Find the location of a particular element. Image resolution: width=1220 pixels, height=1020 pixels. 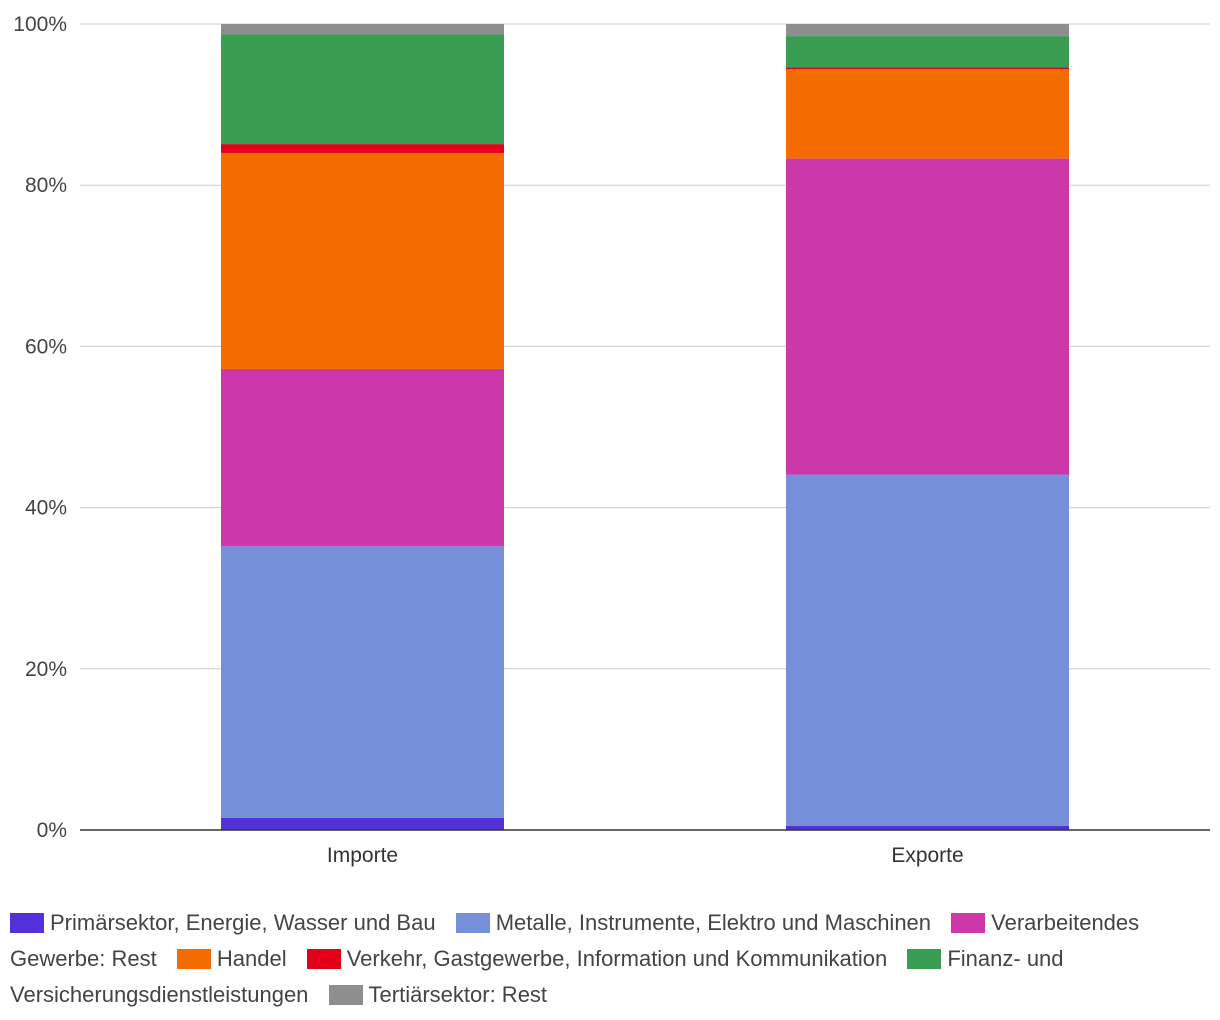

legend-item: Handel is located at coordinates (231, 958).